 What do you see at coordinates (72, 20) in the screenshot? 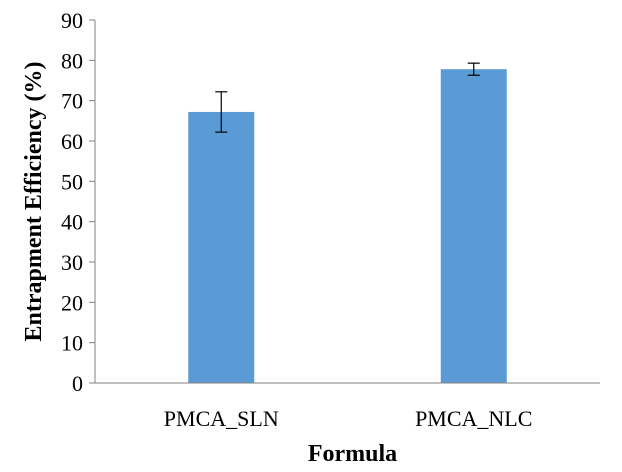
I see `y-tick-label: 90` at bounding box center [72, 20].